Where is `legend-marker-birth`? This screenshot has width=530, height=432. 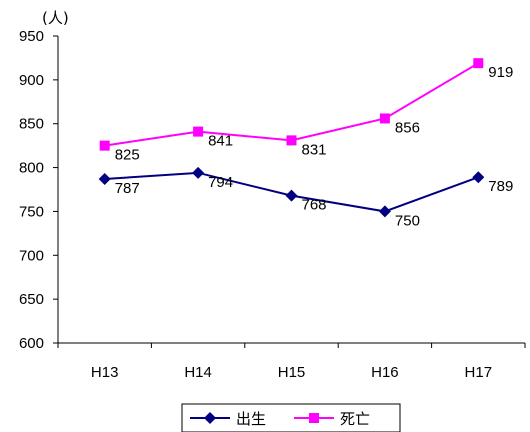 legend-marker-birth is located at coordinates (210, 418).